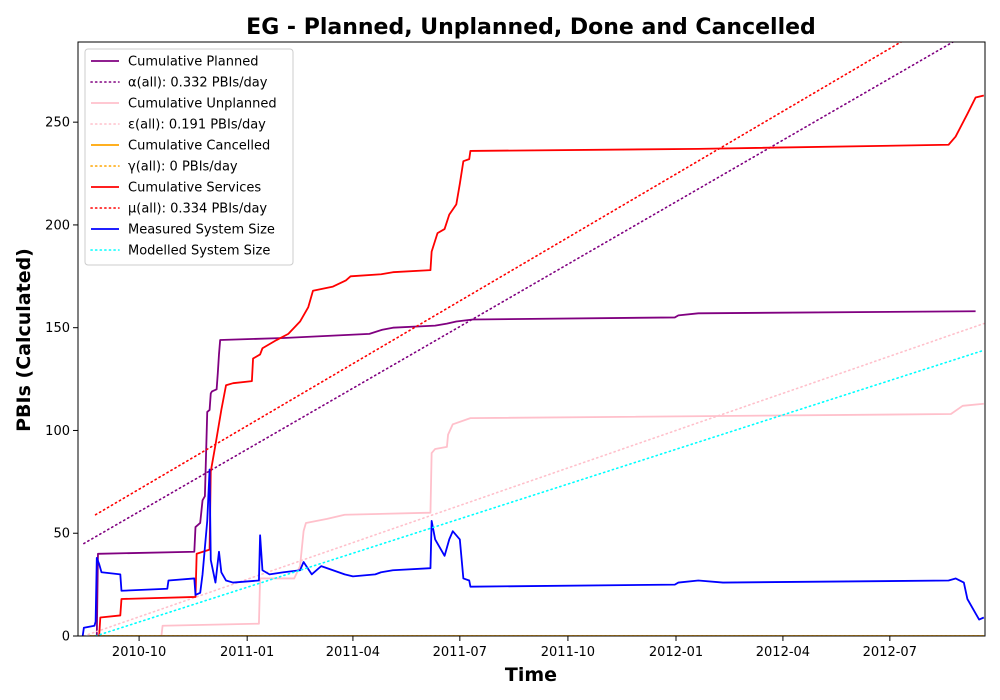  I want to click on x-tick-label: 2012-07, so click(890, 652).